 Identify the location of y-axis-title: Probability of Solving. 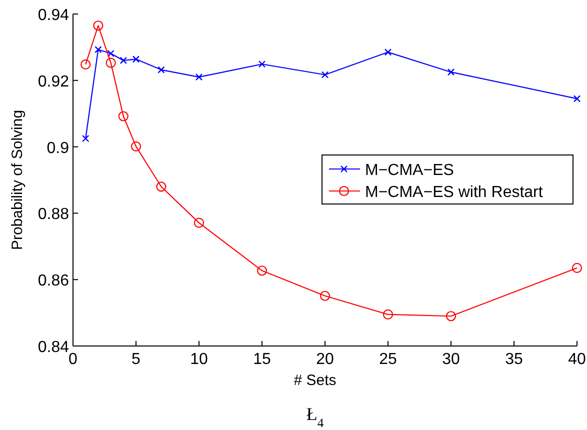
(17, 180).